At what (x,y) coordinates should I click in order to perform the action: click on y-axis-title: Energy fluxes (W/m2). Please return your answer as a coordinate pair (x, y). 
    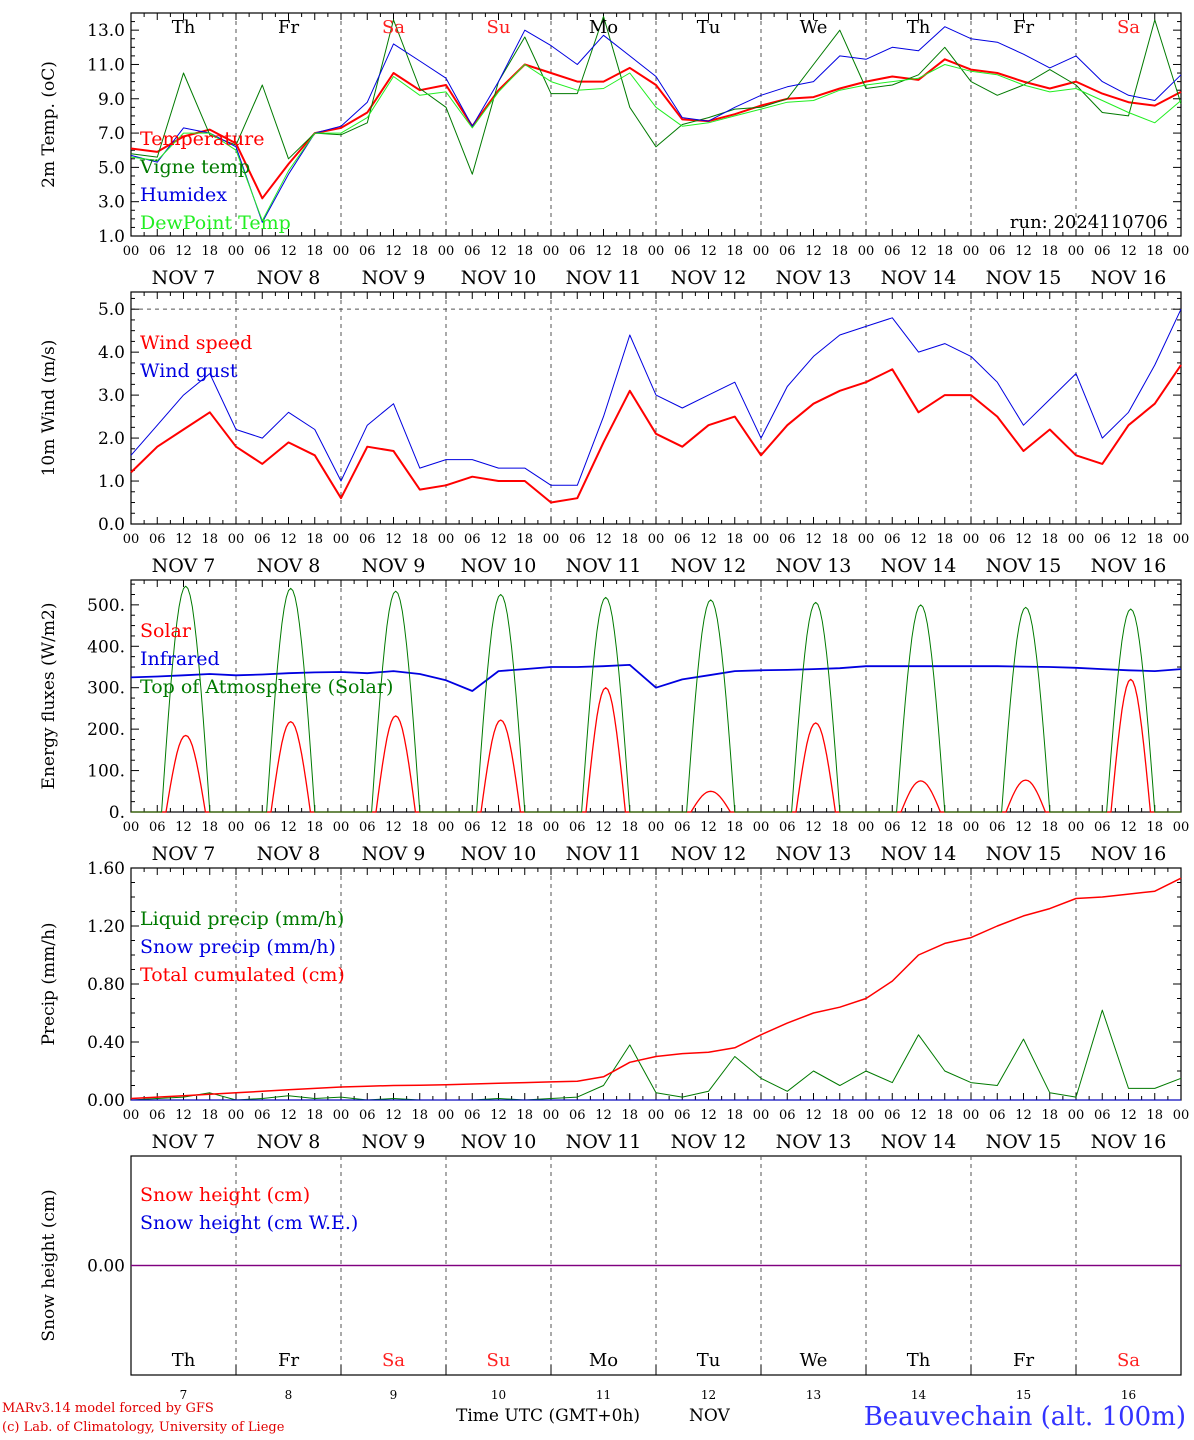
    Looking at the image, I should click on (49, 696).